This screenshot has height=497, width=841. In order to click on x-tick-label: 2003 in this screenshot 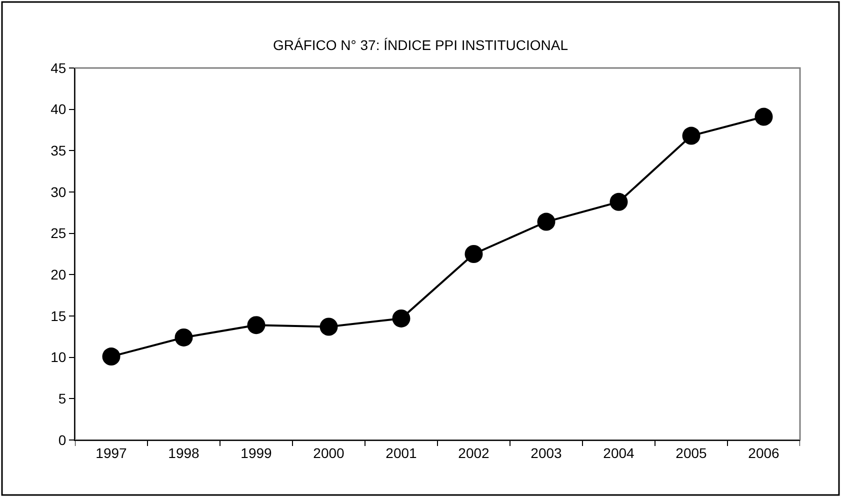, I will do `click(546, 452)`.